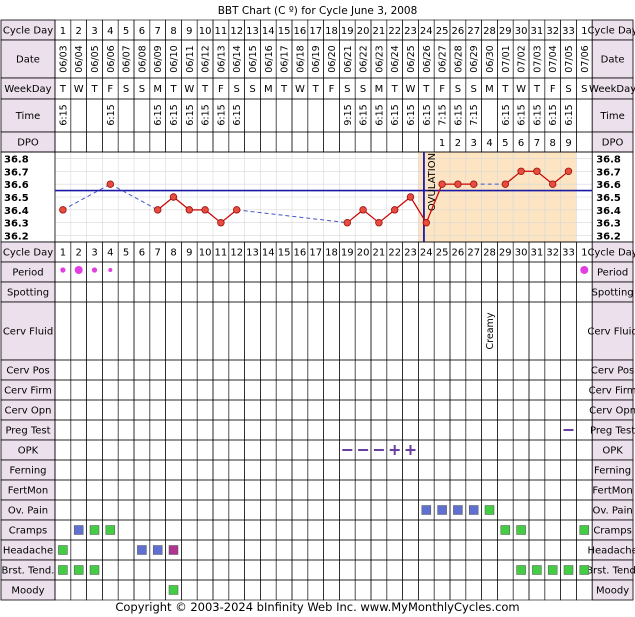 This screenshot has width=635, height=617. Describe the element at coordinates (268, 253) in the screenshot. I see `bottom-cycle-day-label: 14` at that location.